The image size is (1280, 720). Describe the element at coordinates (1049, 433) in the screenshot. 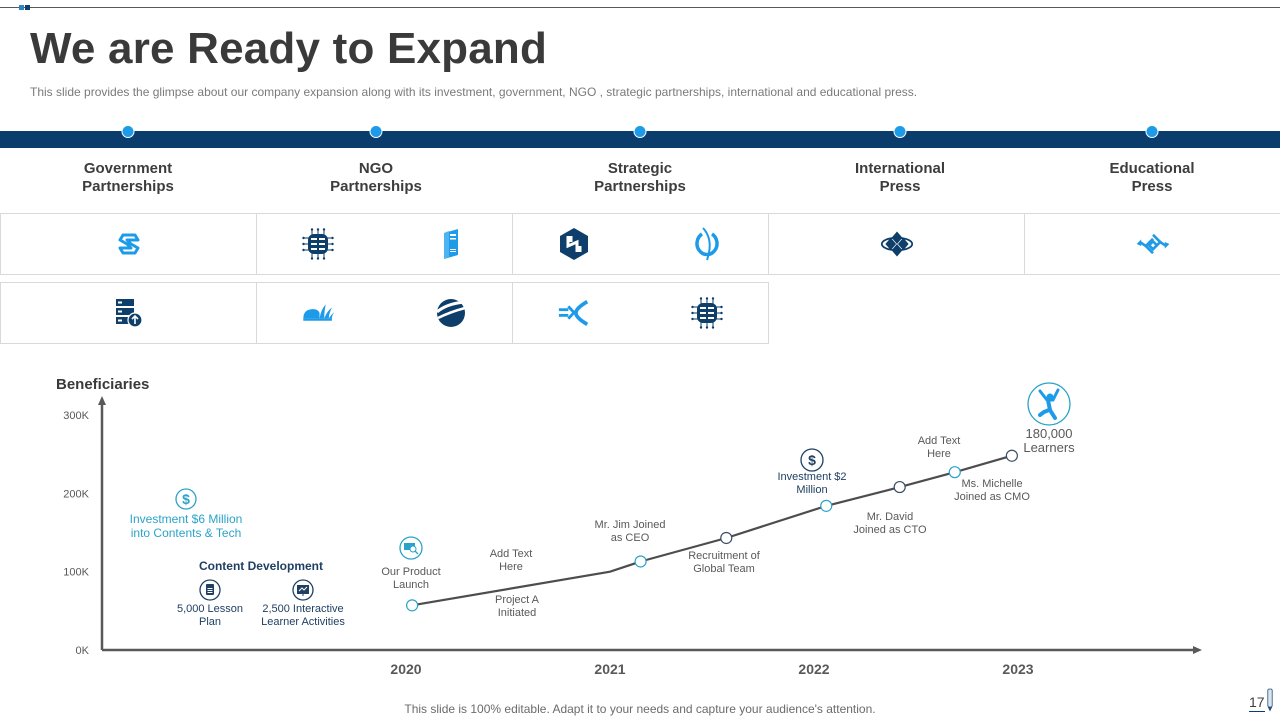

I see `annotation-text: 180,000` at that location.